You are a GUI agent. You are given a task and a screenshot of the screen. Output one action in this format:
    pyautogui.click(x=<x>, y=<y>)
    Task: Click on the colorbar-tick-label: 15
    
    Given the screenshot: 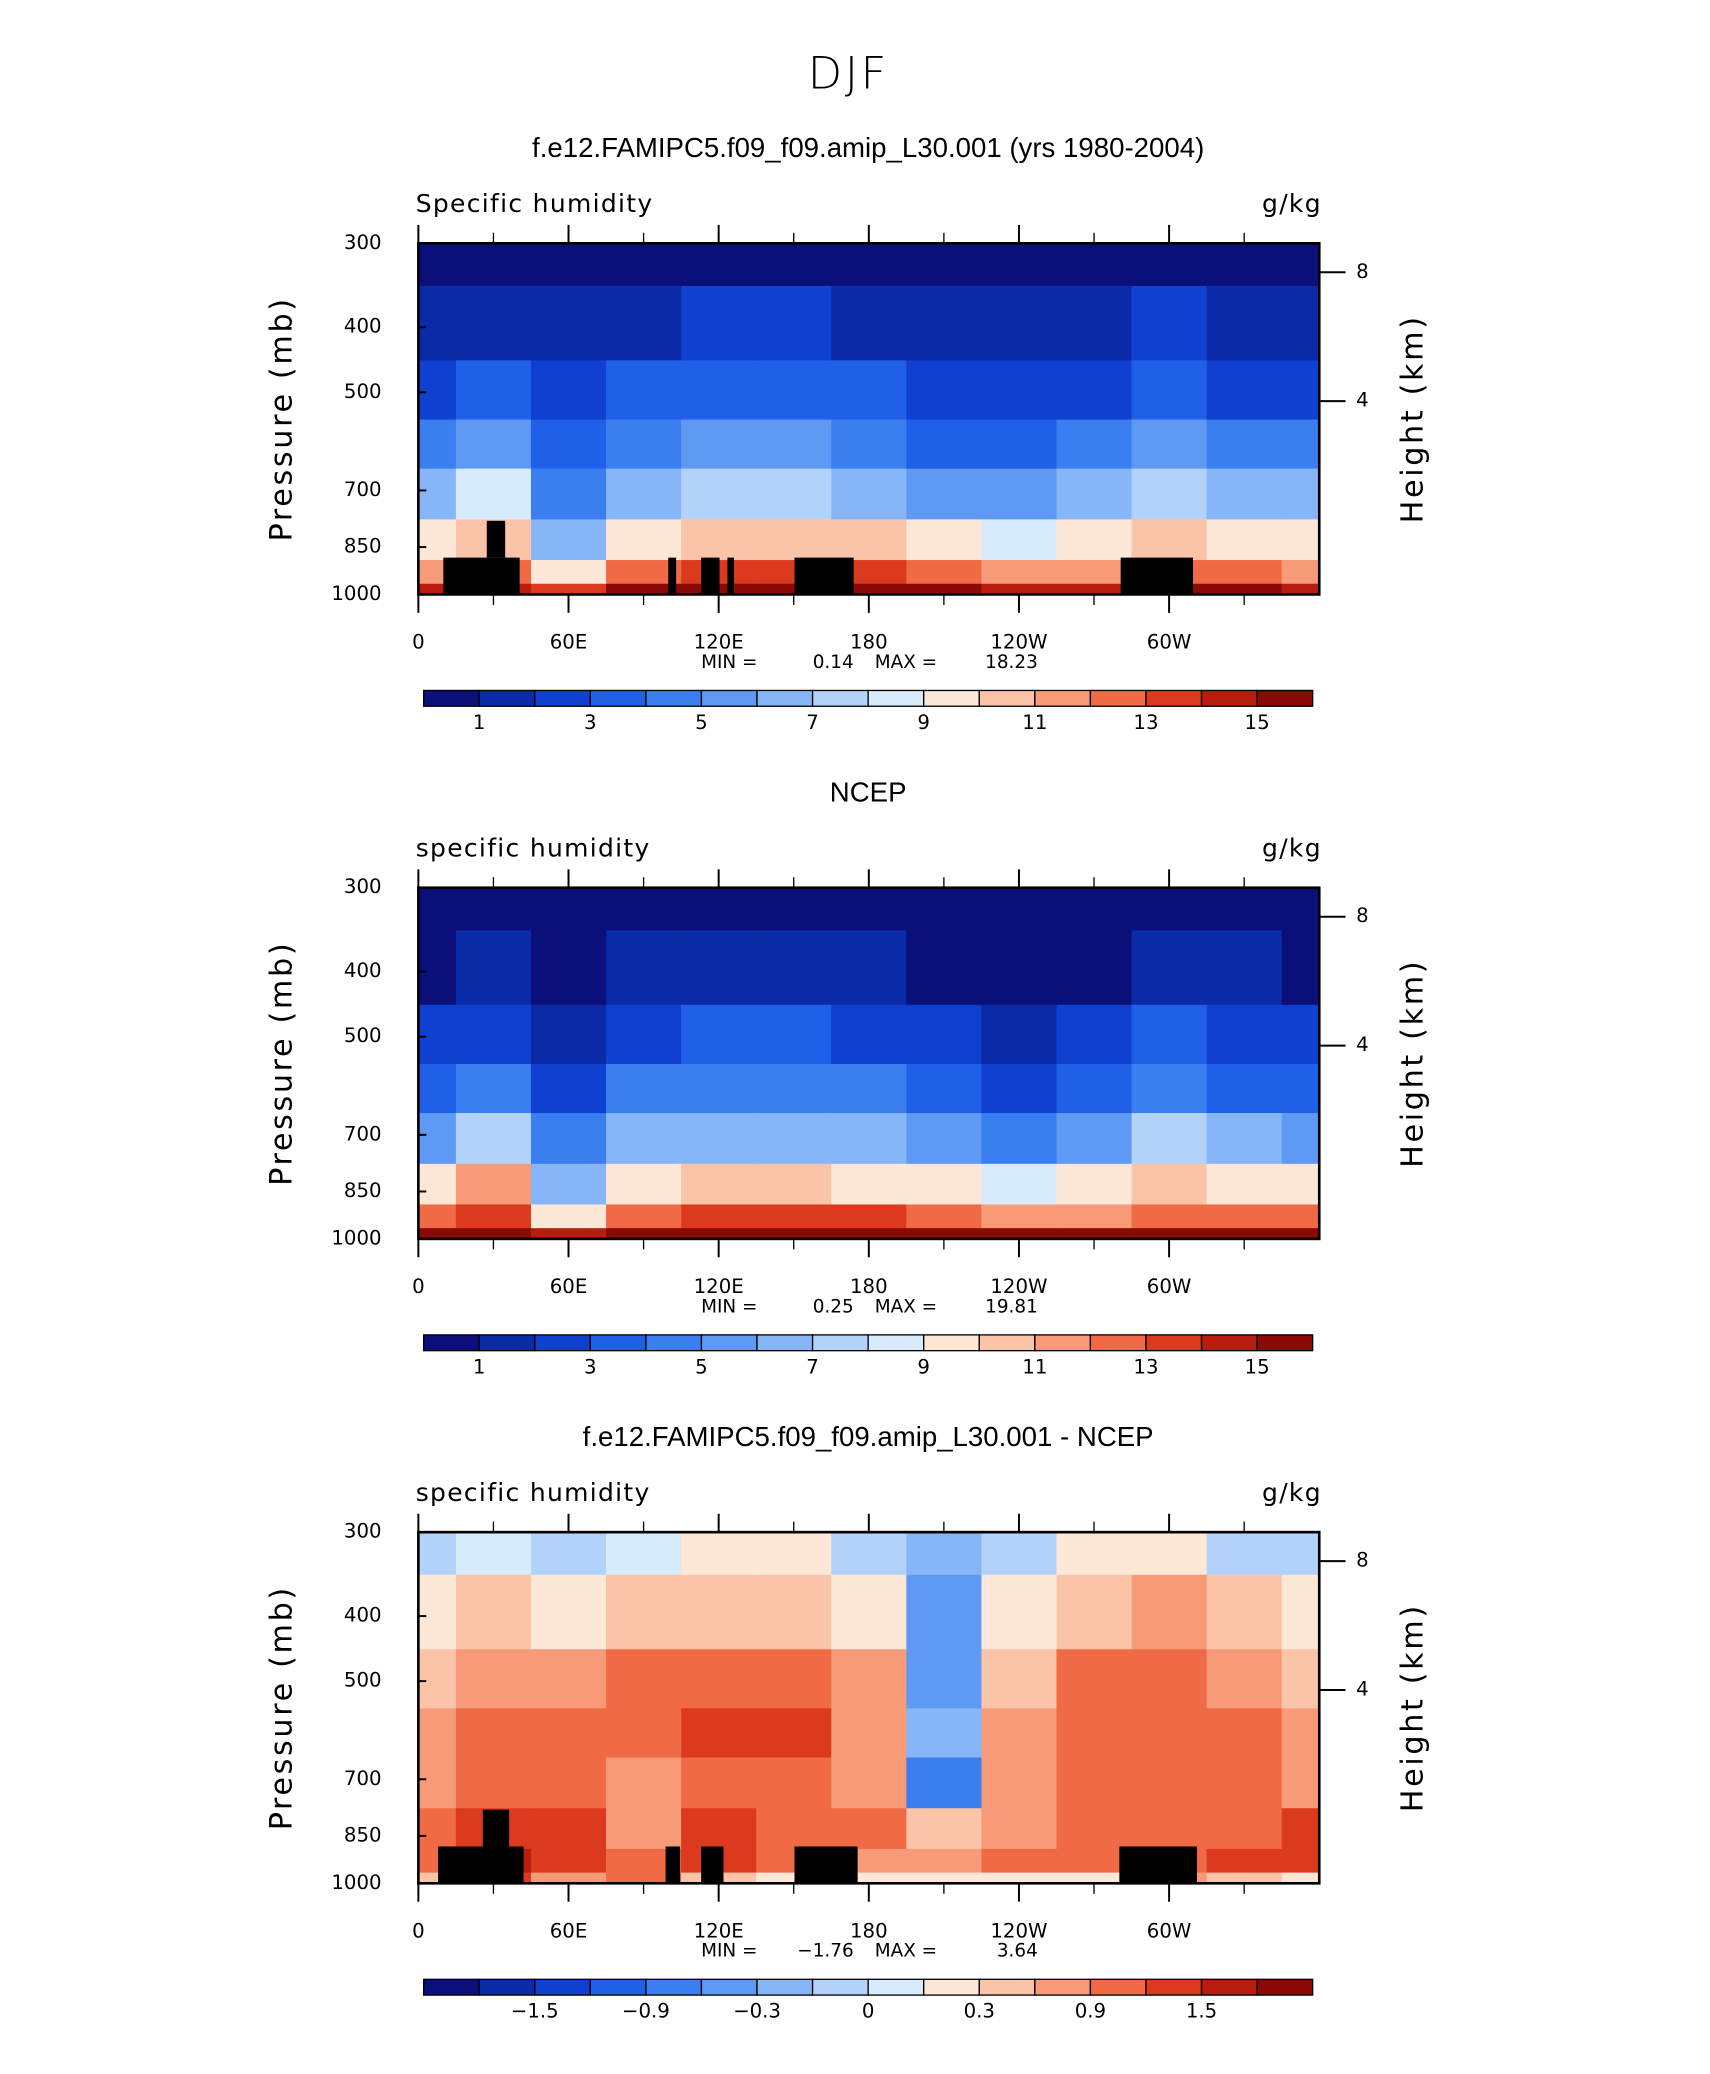 What is the action you would take?
    pyautogui.click(x=1257, y=1366)
    